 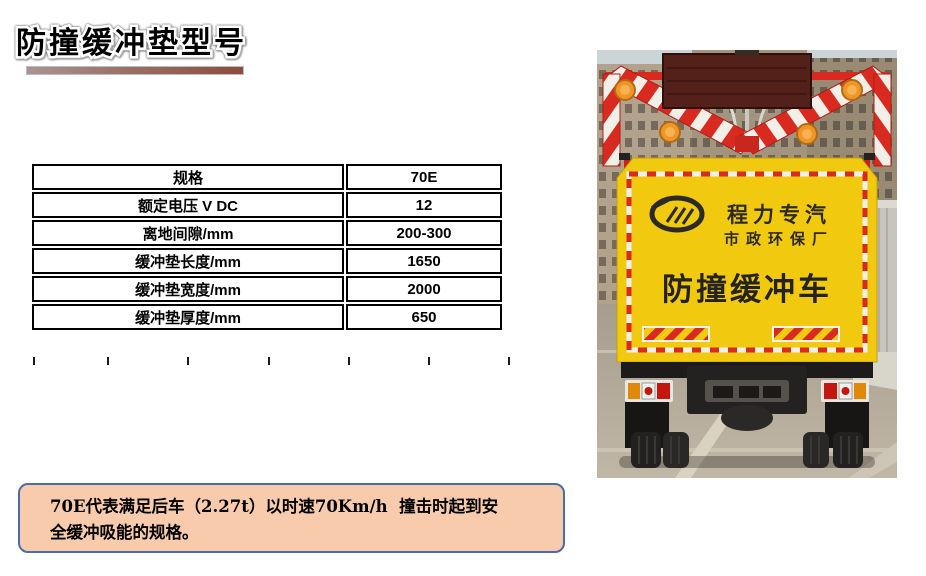 What do you see at coordinates (747, 418) in the screenshot?
I see `rear-axle` at bounding box center [747, 418].